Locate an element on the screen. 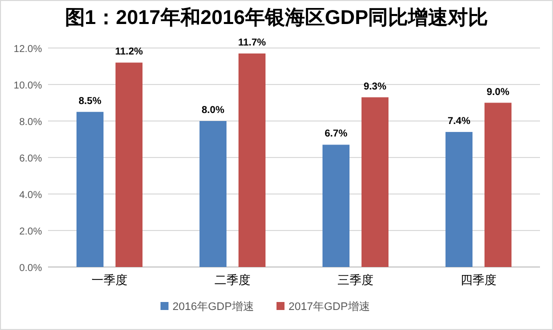 This screenshot has width=553, height=330. data-label: 11.2% is located at coordinates (129, 52).